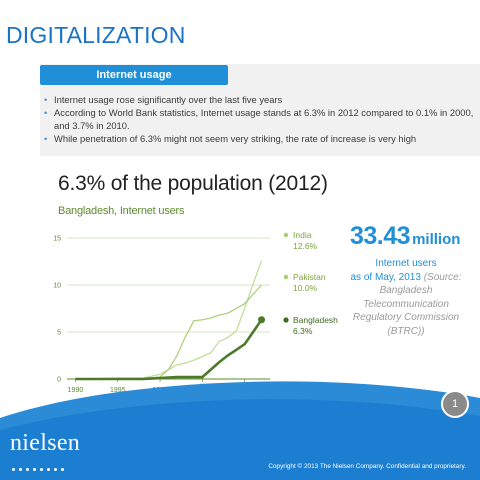  Describe the element at coordinates (455, 404) in the screenshot. I see `page-number-badge: 1` at that location.